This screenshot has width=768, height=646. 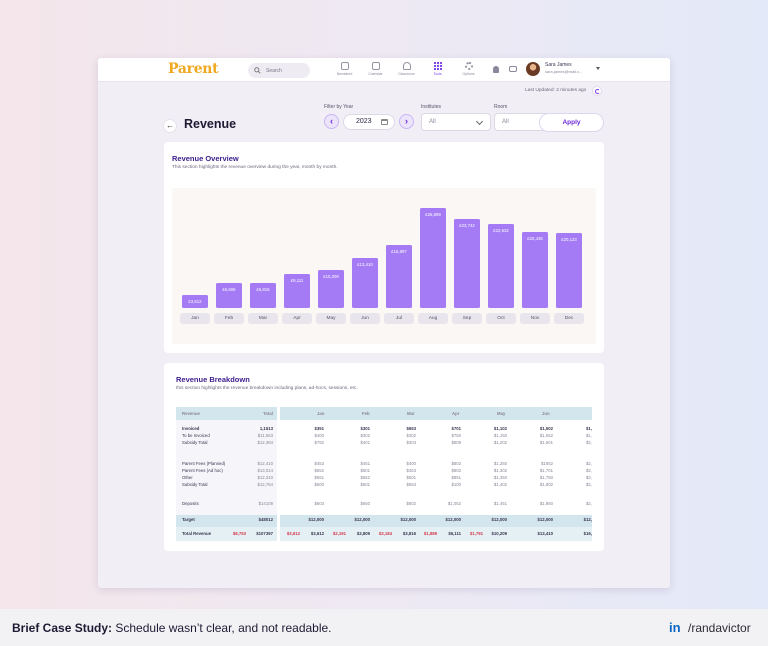 I want to click on table-cell: $1,250, so click(x=500, y=463).